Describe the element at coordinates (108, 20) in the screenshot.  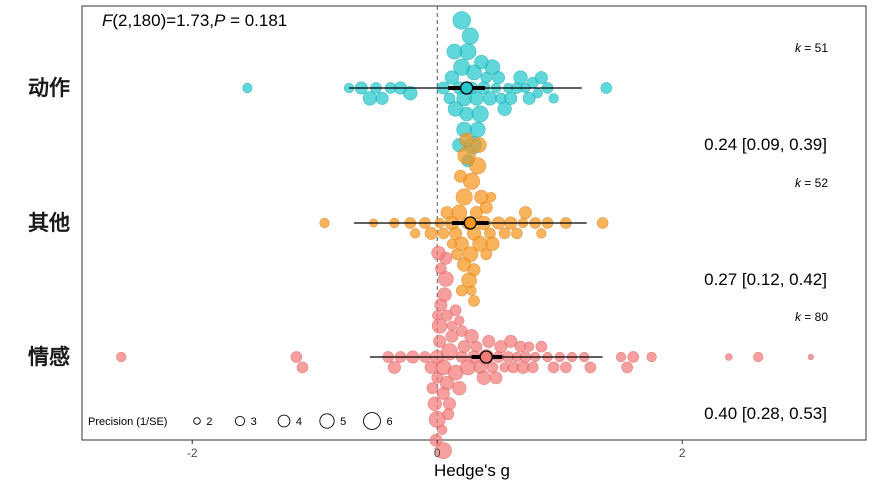
I see `stat-f-symbol: F` at that location.